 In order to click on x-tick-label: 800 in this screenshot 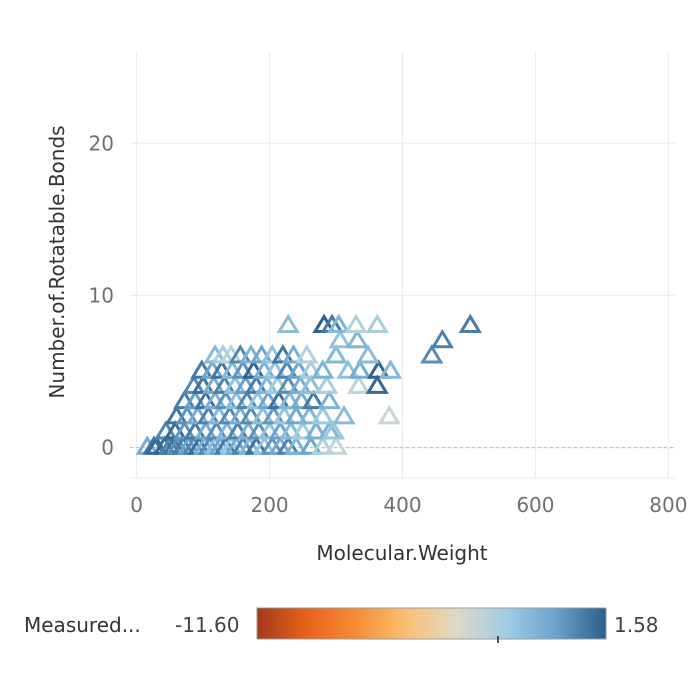, I will do `click(668, 505)`.